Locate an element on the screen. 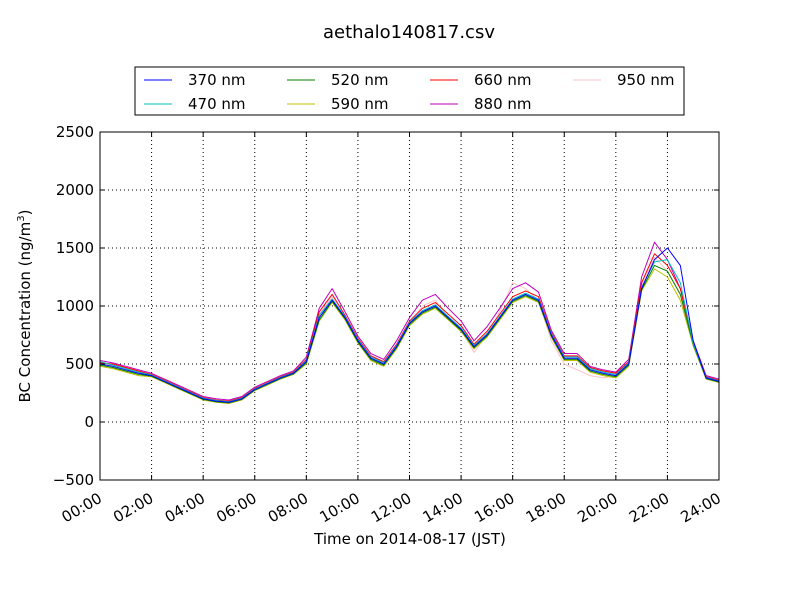 The height and width of the screenshot is (600, 800). x-axis-label: Time on 2014-08-17 (JST) is located at coordinates (409, 539).